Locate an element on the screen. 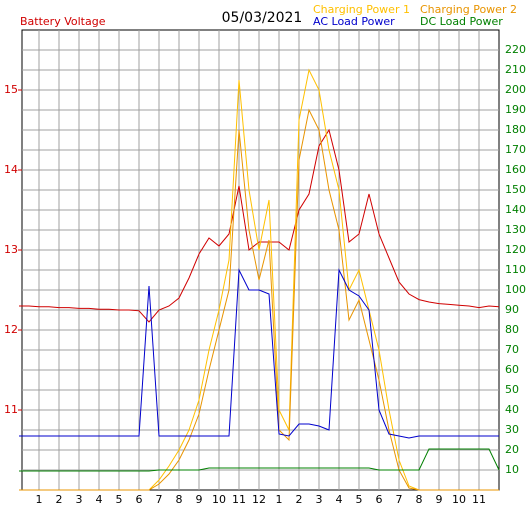 Image resolution: width=527 pixels, height=510 pixels. y2-tick-label: 80 is located at coordinates (512, 329).